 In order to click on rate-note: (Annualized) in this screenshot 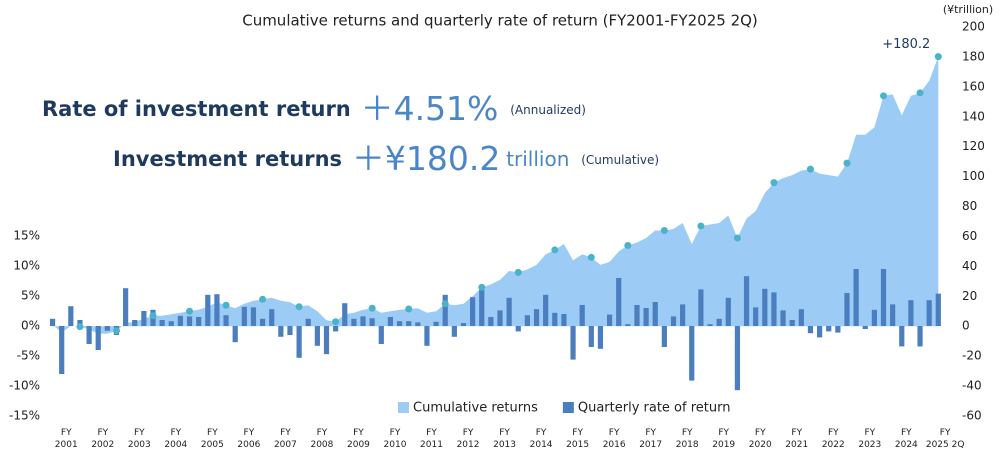, I will do `click(548, 110)`.